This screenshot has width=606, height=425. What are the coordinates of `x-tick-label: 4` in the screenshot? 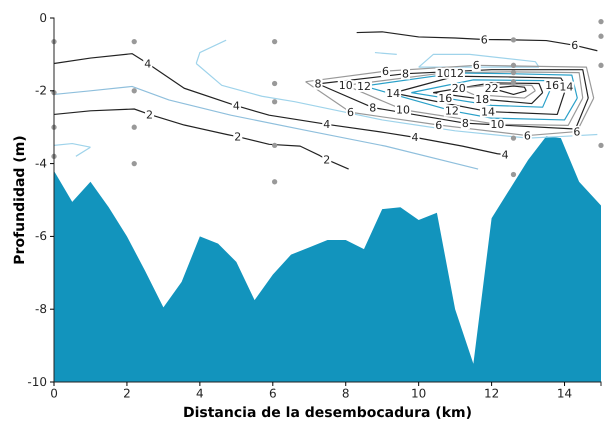 It's located at (200, 393).